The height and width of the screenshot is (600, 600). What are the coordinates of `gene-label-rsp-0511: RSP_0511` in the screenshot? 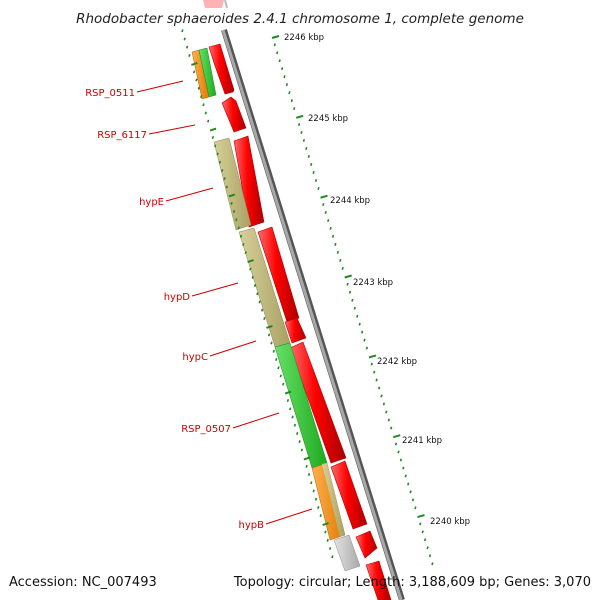 It's located at (110, 93).